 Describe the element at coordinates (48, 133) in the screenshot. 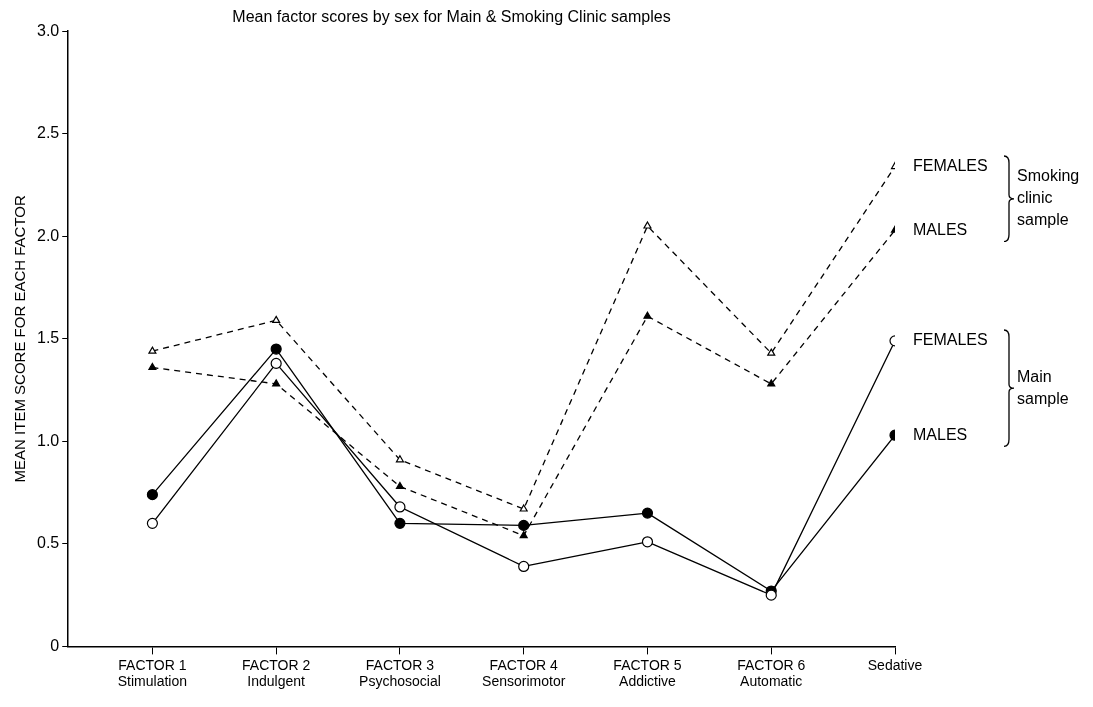

I see `y-tick-label: 2.5` at that location.